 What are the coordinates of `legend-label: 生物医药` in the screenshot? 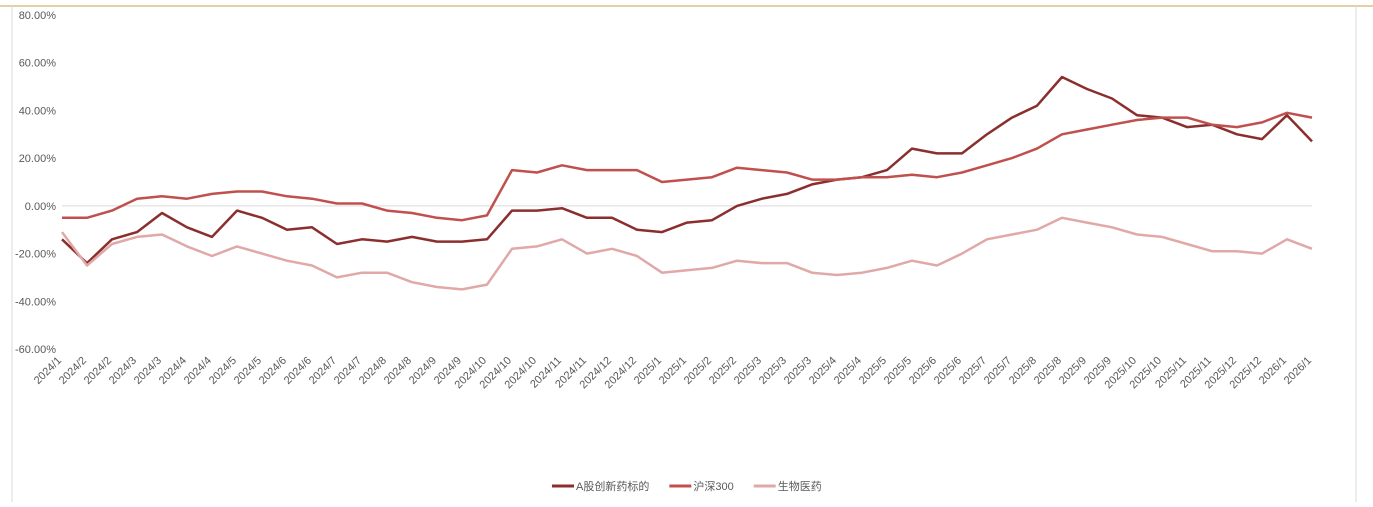 It's located at (800, 486).